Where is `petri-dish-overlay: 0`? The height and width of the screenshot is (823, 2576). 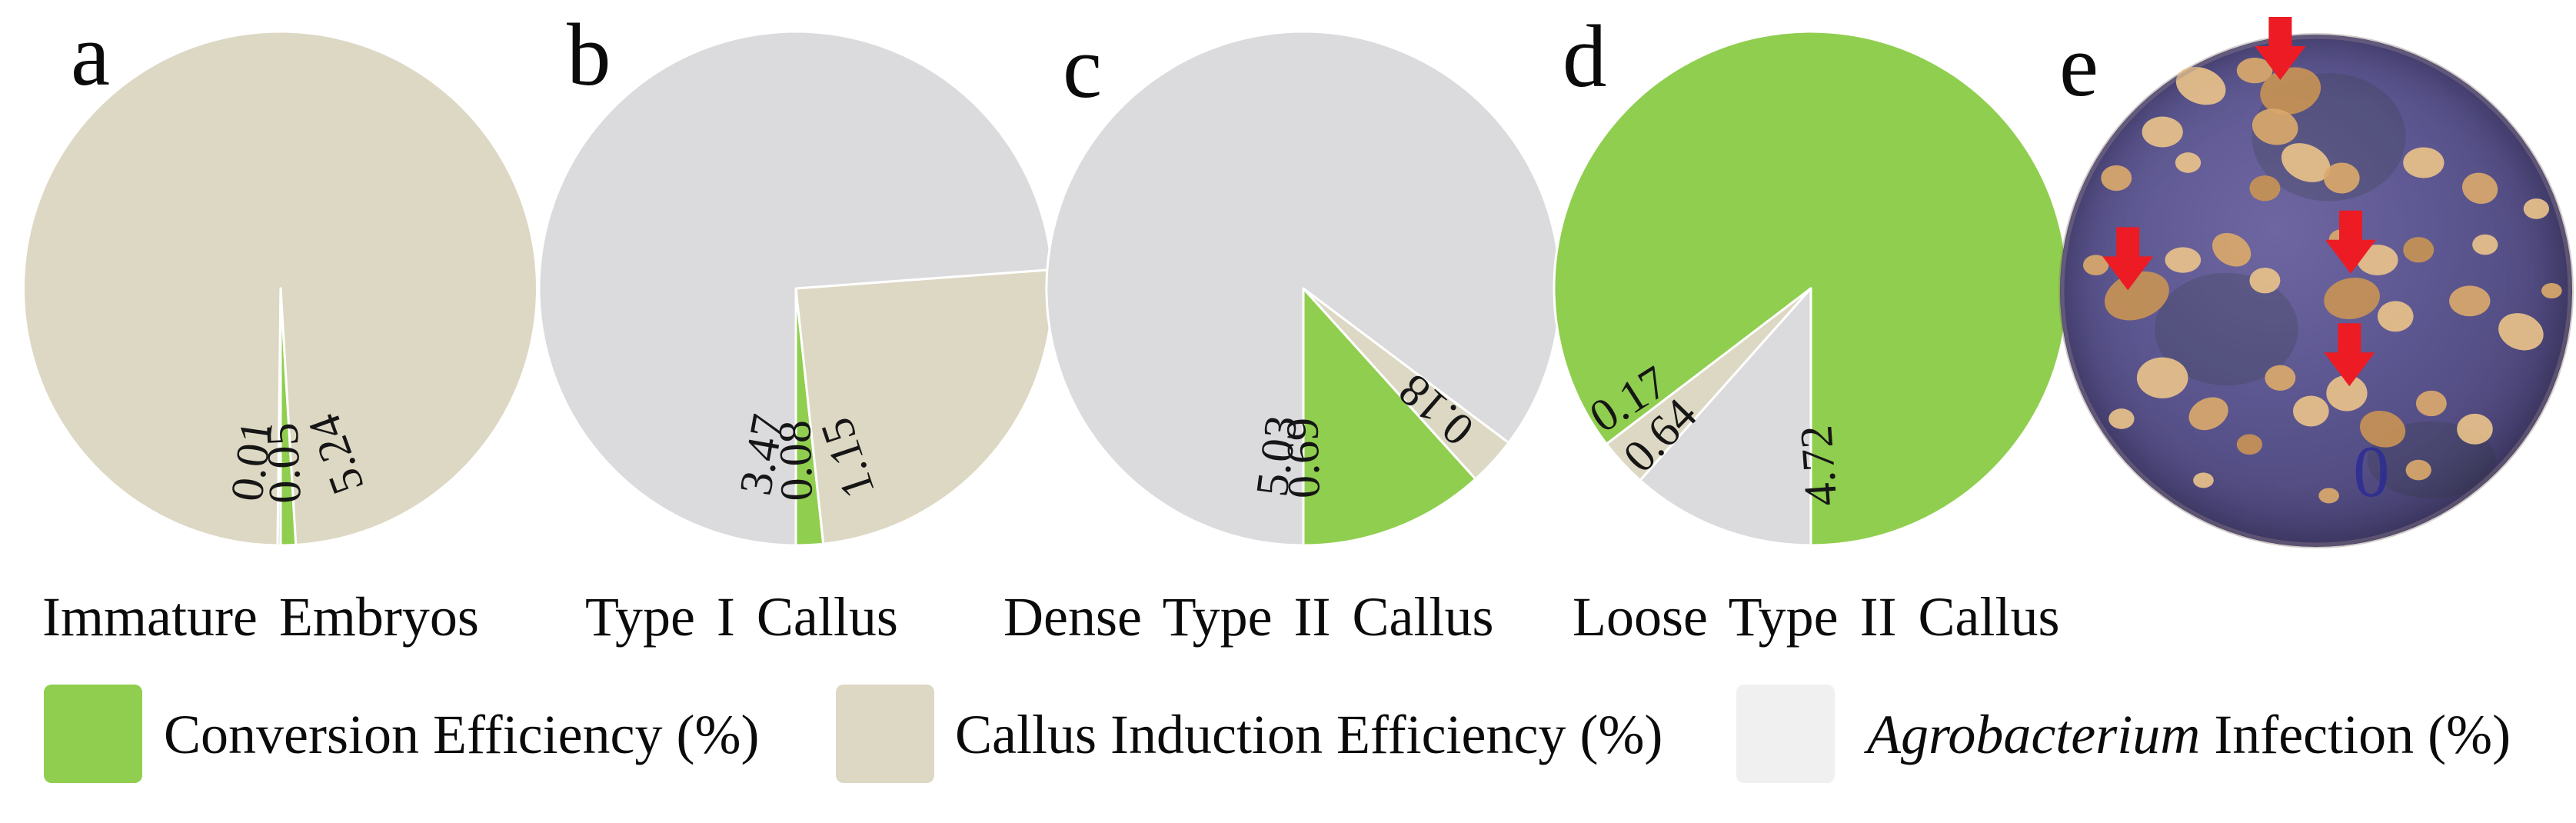
petri-dish-overlay: 0 is located at coordinates (2316, 282).